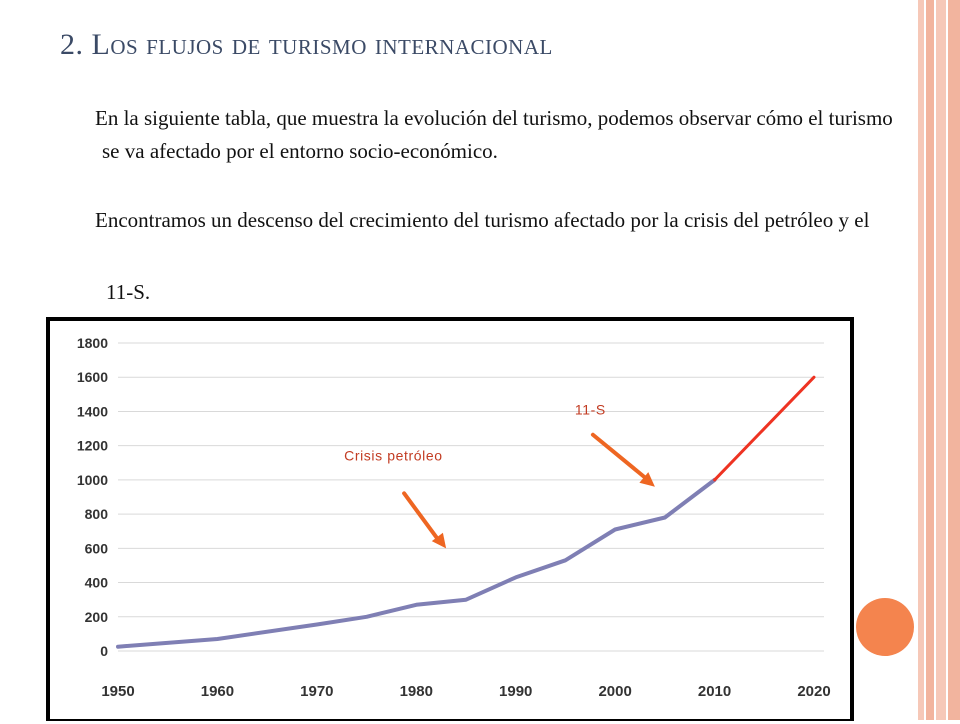 This screenshot has height=724, width=960. What do you see at coordinates (97, 617) in the screenshot?
I see `y-tick-label: 200` at bounding box center [97, 617].